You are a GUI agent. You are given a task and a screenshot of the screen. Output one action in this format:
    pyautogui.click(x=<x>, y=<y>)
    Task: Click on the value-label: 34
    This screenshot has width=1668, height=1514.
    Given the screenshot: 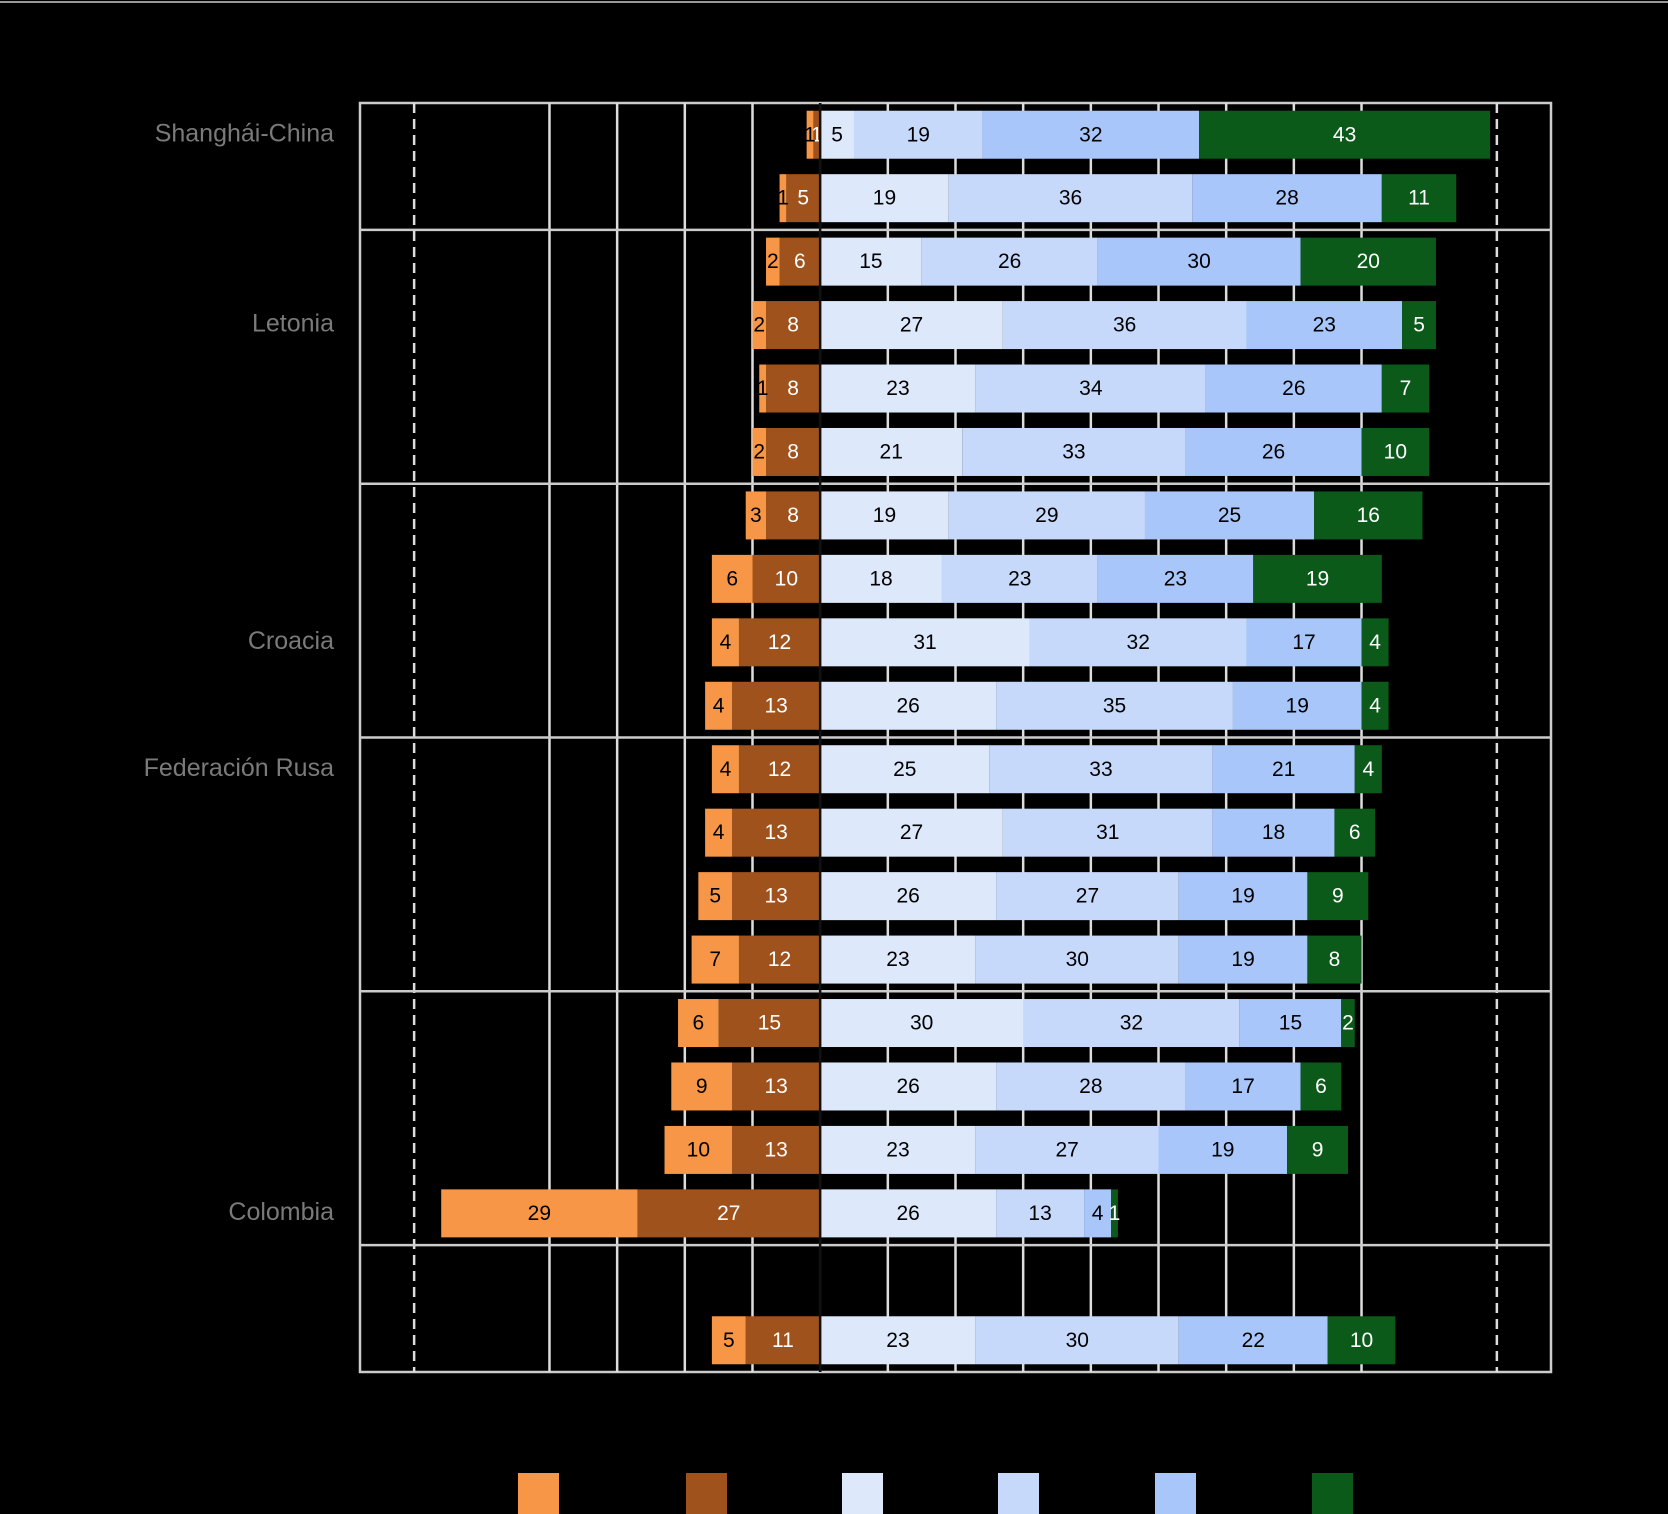 What is the action you would take?
    pyautogui.click(x=1091, y=388)
    